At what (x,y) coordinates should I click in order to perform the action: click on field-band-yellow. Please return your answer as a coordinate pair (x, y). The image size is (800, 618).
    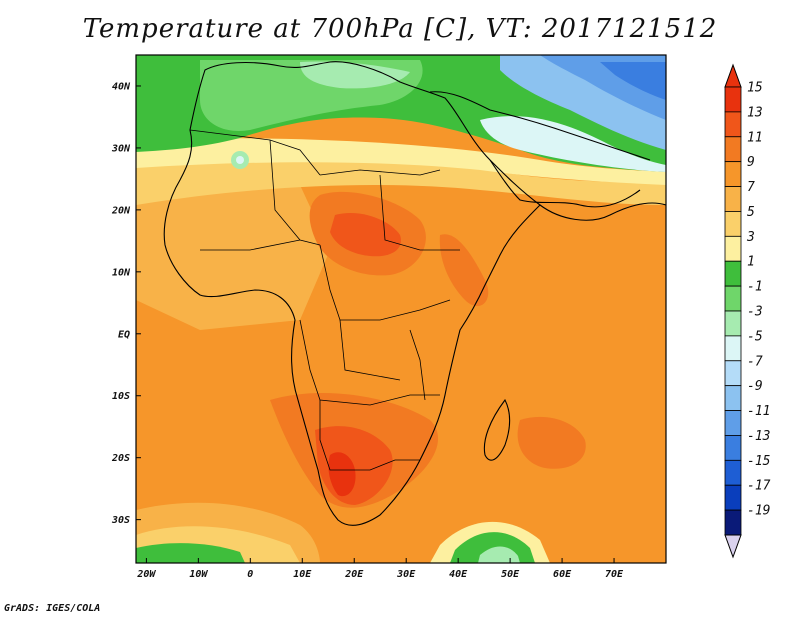
    Looking at the image, I should click on (401, 179).